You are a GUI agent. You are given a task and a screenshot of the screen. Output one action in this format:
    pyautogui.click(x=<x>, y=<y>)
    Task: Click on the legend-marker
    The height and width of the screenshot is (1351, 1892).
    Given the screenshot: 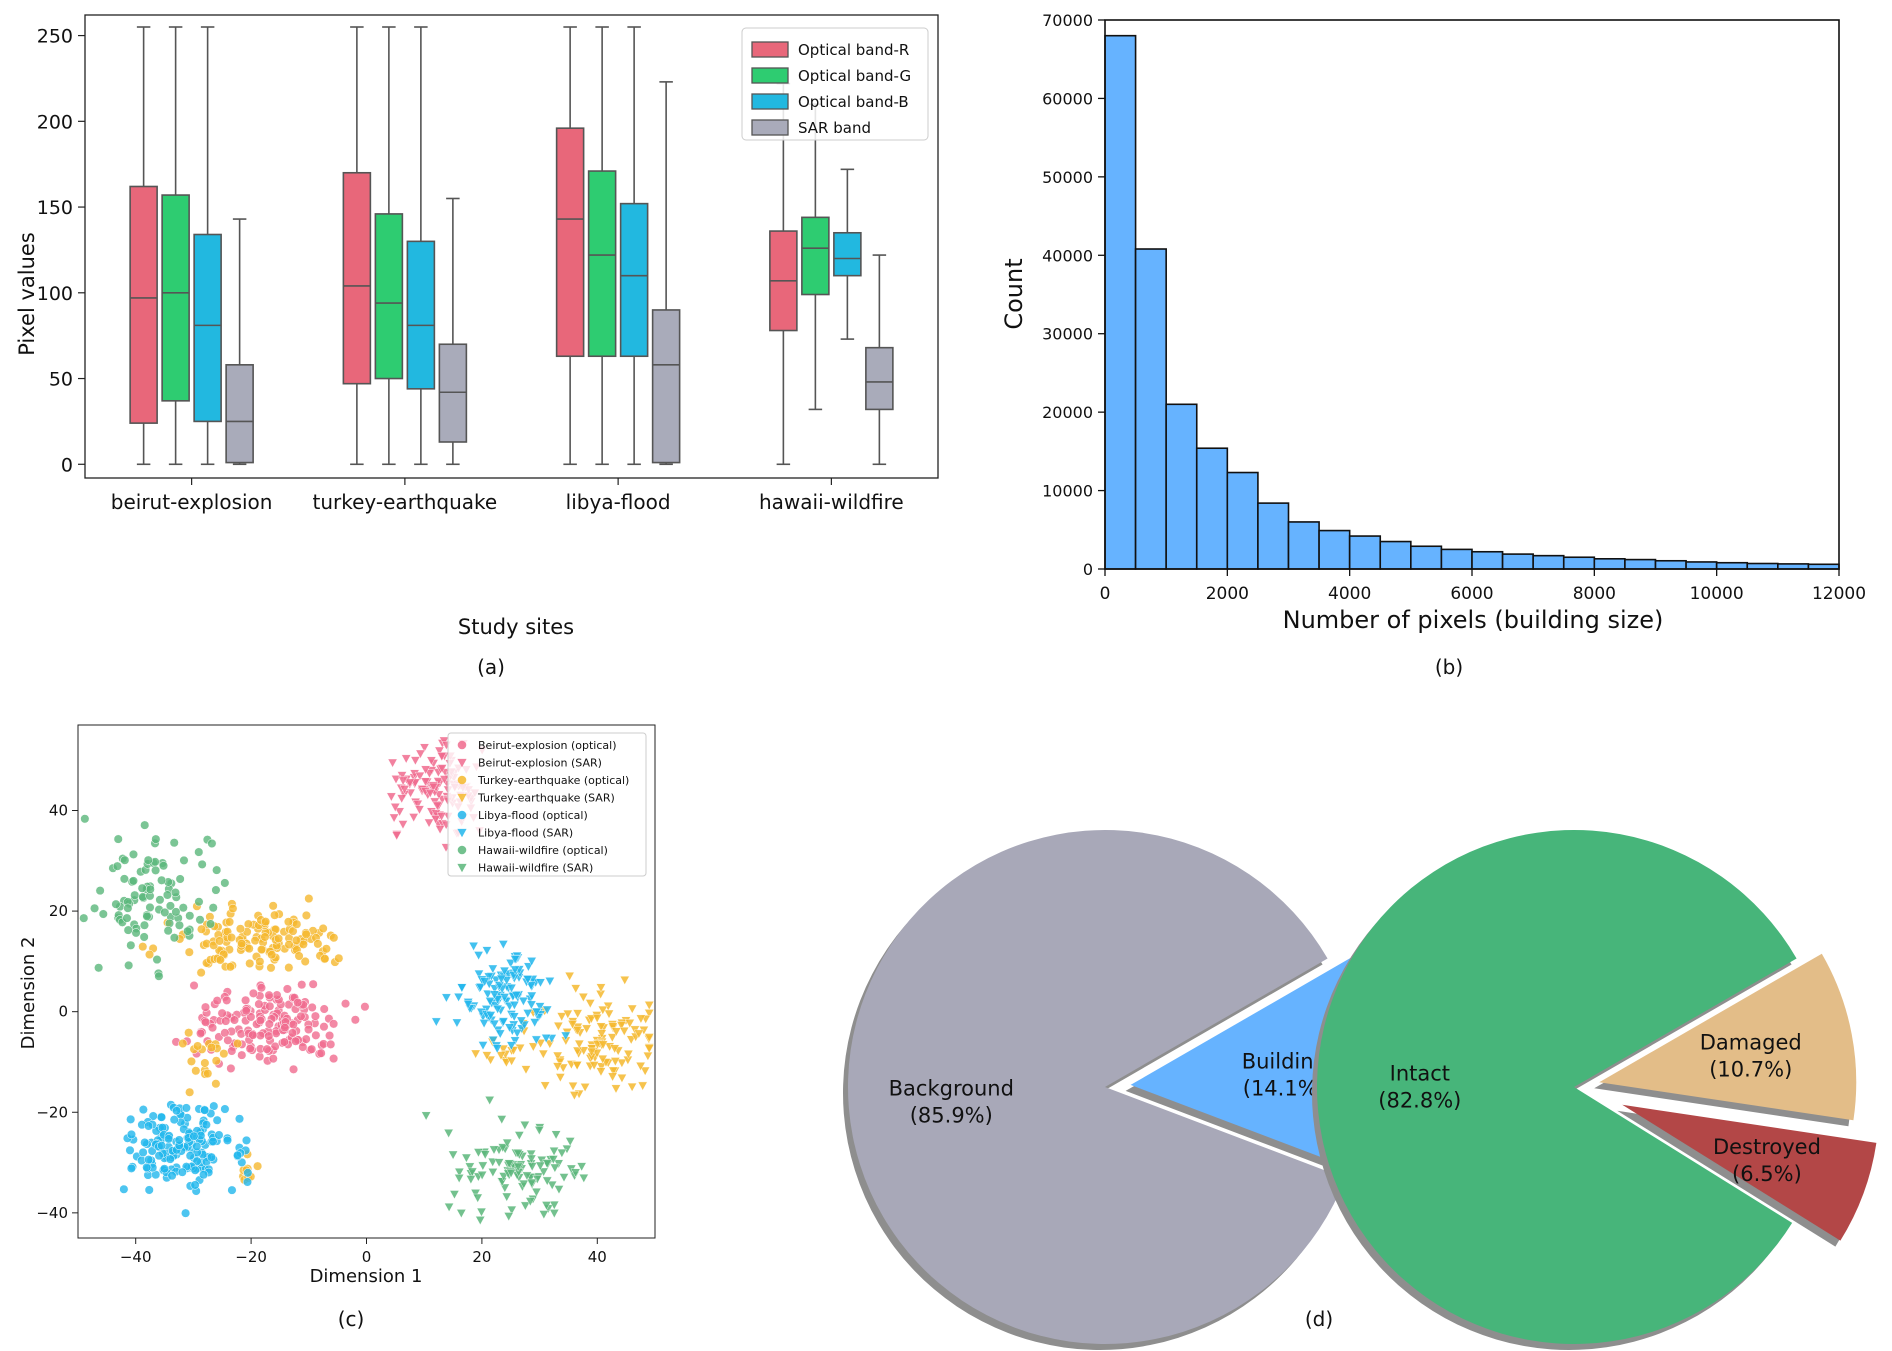 What is the action you would take?
    pyautogui.click(x=462, y=745)
    